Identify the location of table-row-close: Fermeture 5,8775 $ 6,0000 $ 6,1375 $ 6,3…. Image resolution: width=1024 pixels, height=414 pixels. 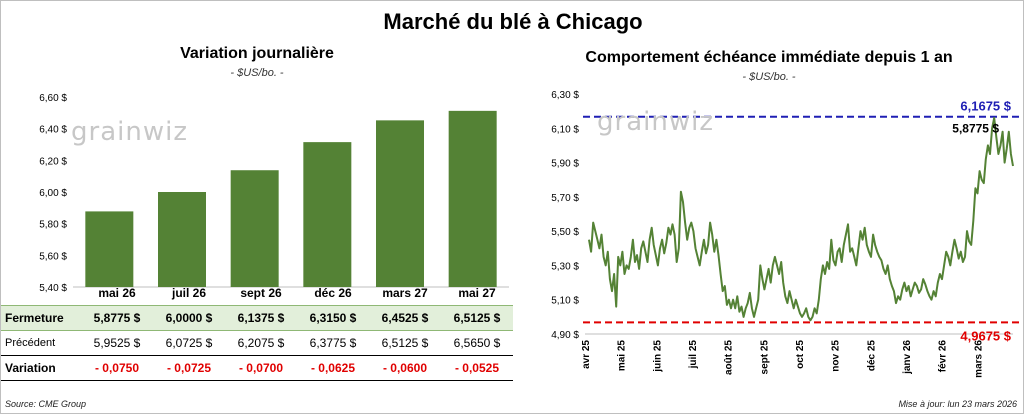
(257, 318).